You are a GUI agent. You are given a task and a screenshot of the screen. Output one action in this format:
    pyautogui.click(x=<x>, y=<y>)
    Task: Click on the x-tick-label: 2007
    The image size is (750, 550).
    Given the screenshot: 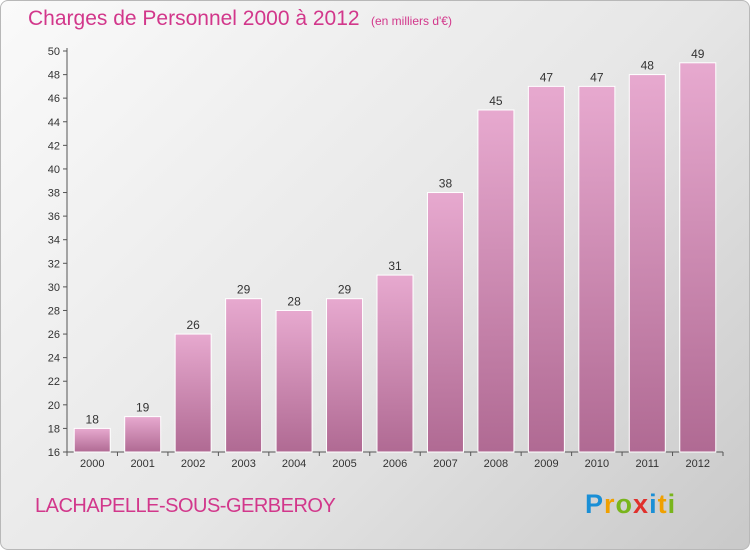 What is the action you would take?
    pyautogui.click(x=445, y=464)
    